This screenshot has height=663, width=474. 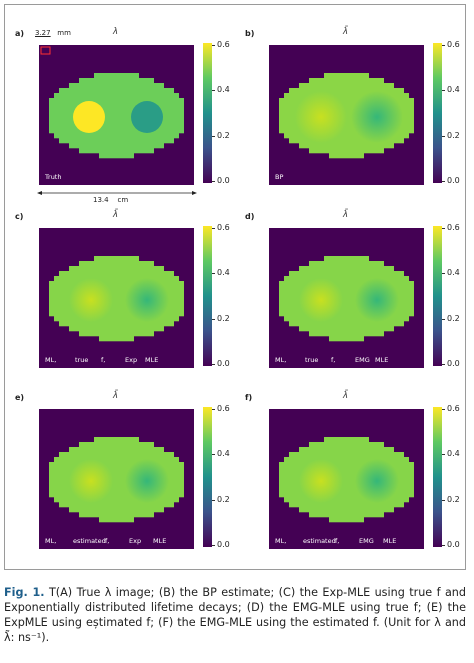 What do you see at coordinates (448, 114) in the screenshot?
I see `colorbar: 0.6 0.4 0.2 0.0` at bounding box center [448, 114].